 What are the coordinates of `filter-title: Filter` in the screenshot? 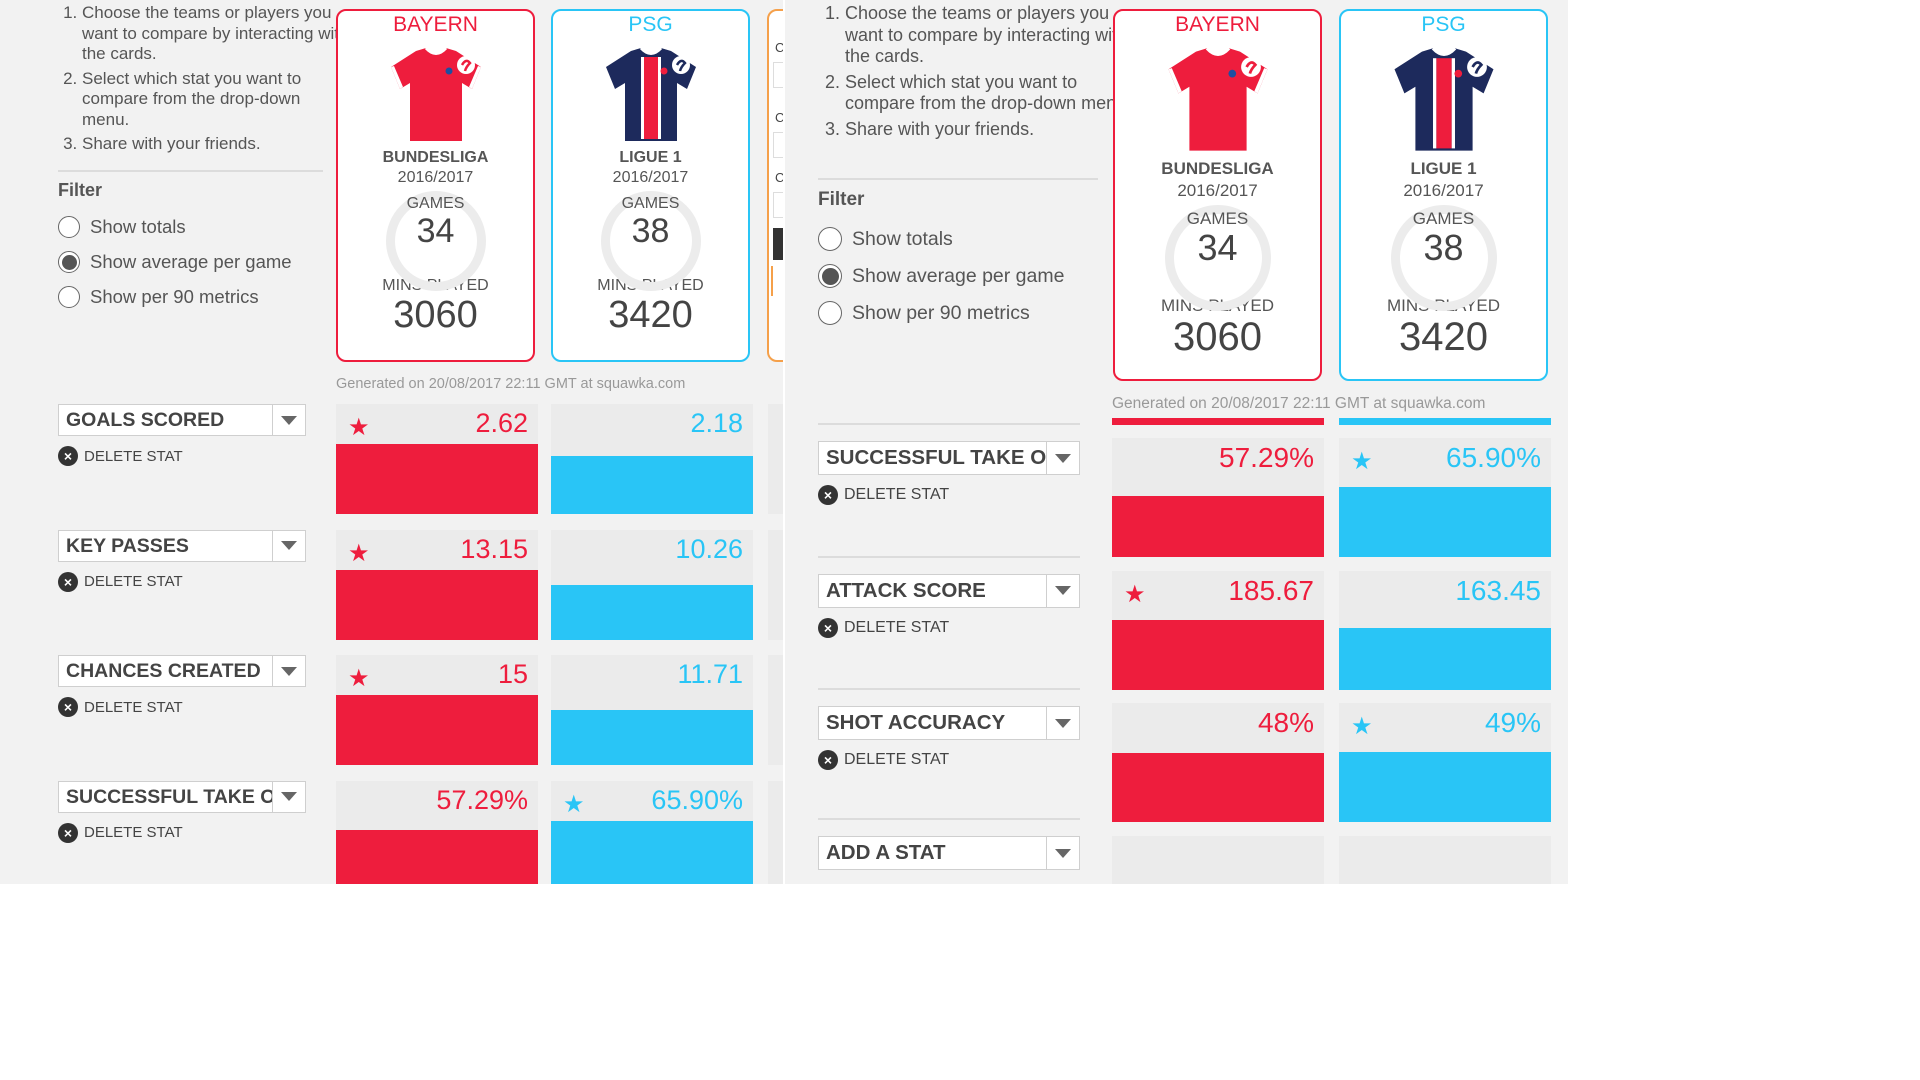 It's located at (80, 190).